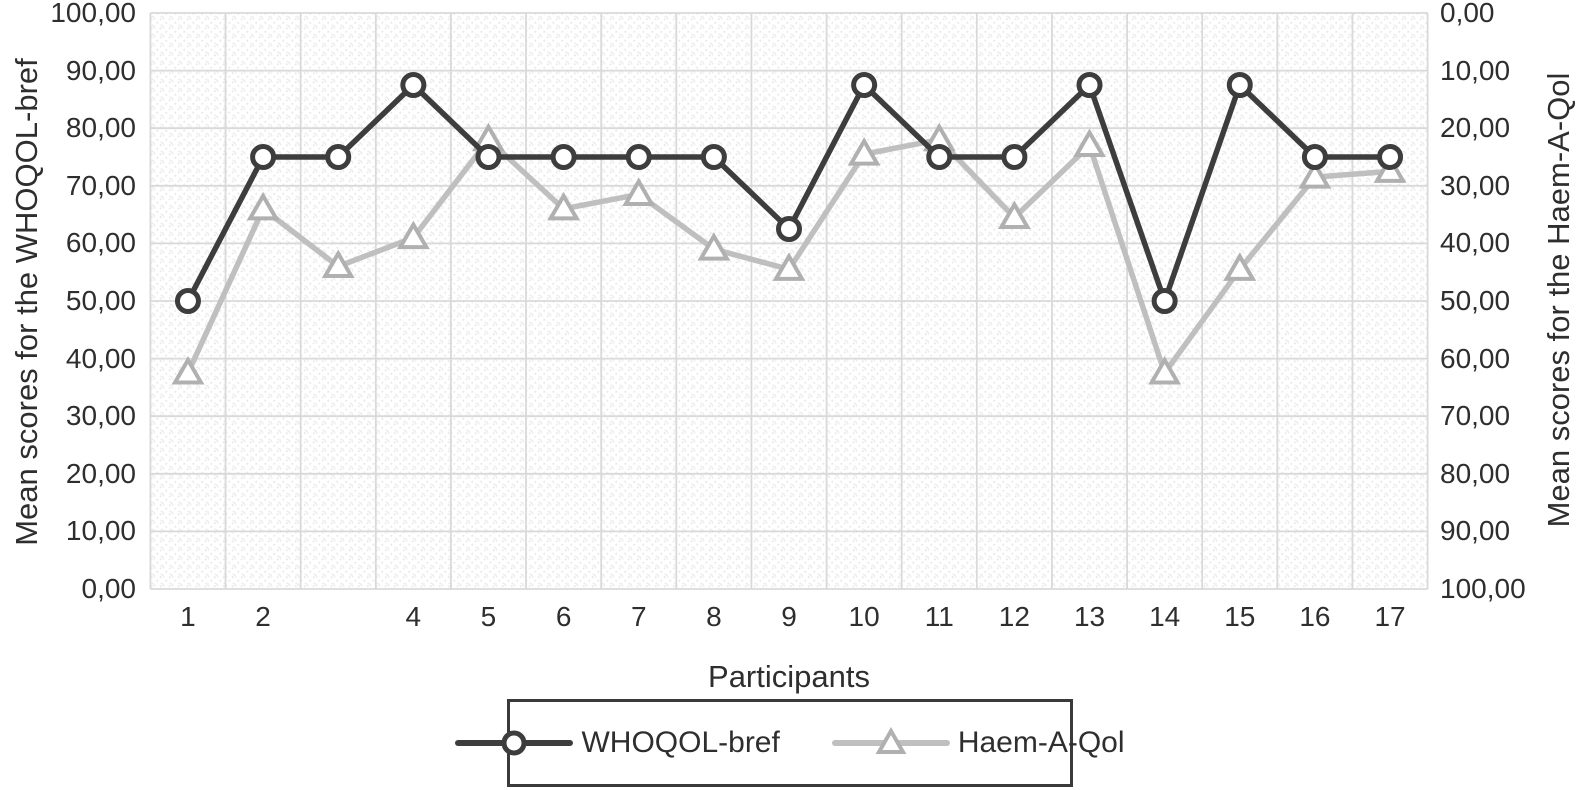 This screenshot has width=1583, height=790. What do you see at coordinates (1475, 243) in the screenshot?
I see `right-axis-tick-label: 40,00` at bounding box center [1475, 243].